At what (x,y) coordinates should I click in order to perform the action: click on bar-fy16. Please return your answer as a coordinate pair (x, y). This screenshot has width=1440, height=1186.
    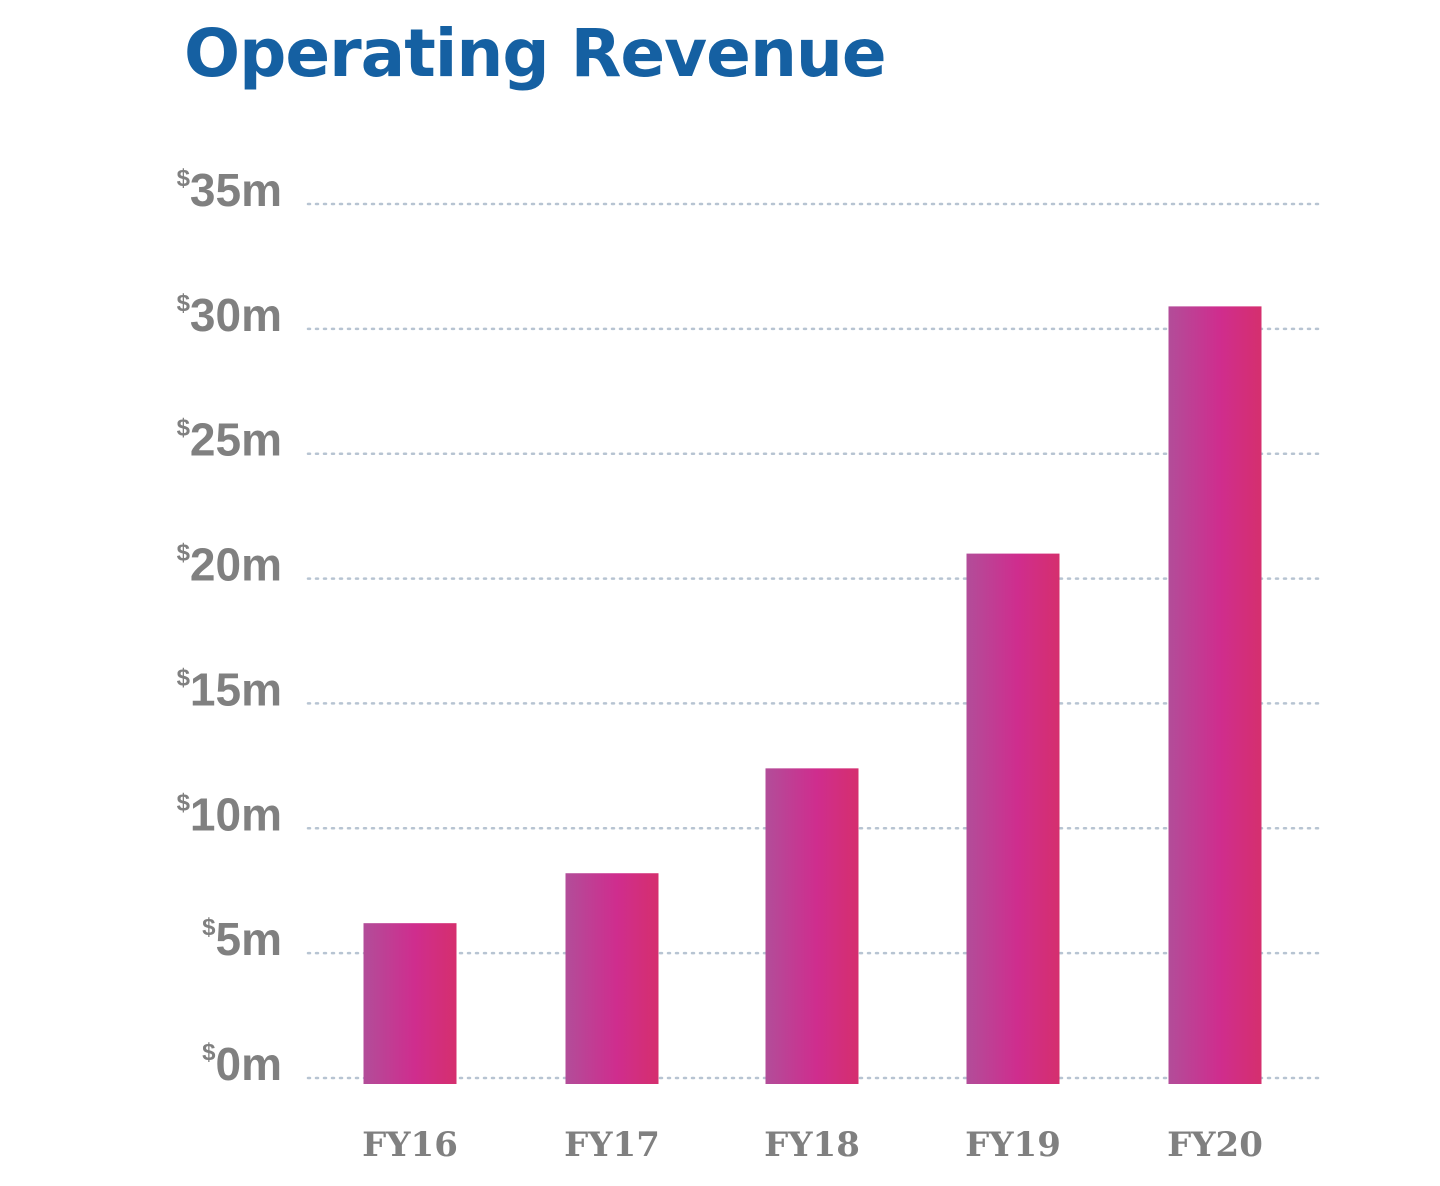
    Looking at the image, I should click on (410, 1003).